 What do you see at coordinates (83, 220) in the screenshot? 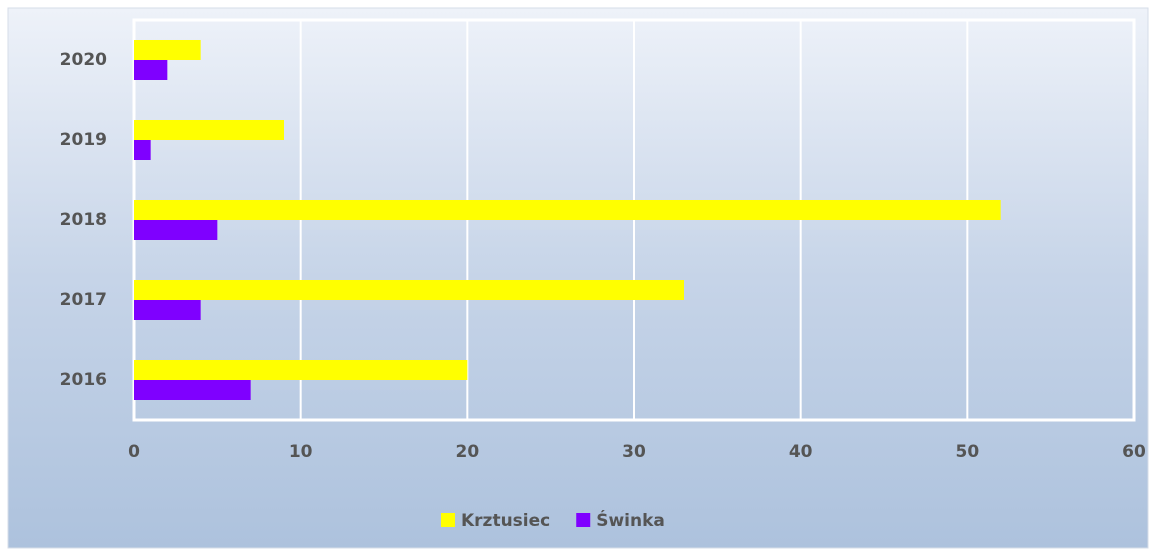
I see `y-tick-label: 2018` at bounding box center [83, 220].